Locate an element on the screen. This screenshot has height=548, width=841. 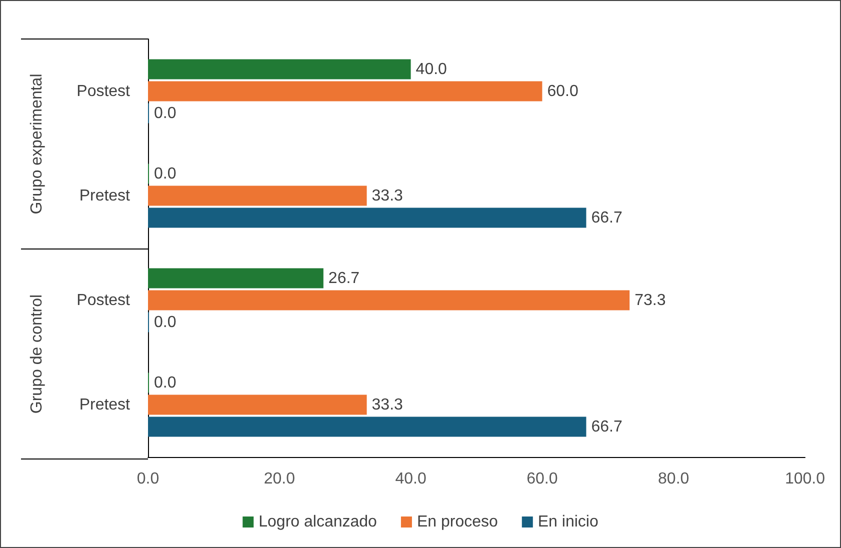
legend-label: Logro alcanzado is located at coordinates (318, 522).